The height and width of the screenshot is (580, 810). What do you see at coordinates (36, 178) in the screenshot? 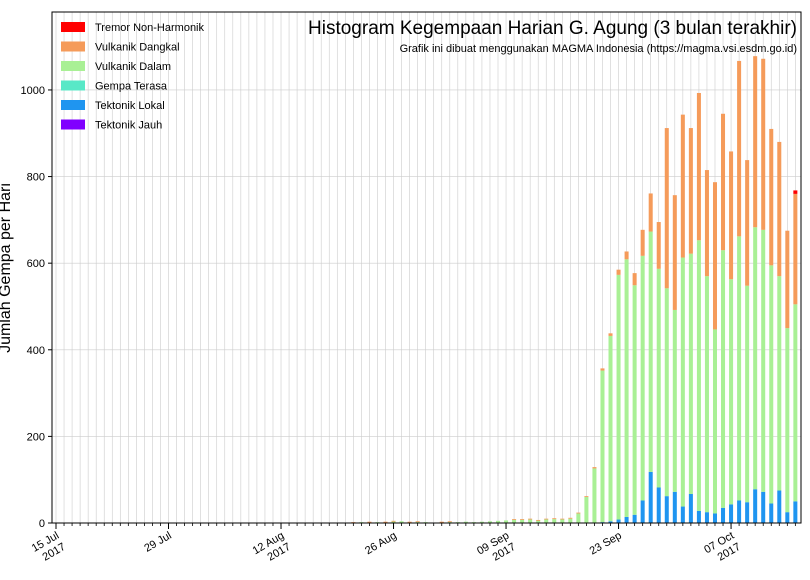
I see `y-tick-label: 800` at bounding box center [36, 178].